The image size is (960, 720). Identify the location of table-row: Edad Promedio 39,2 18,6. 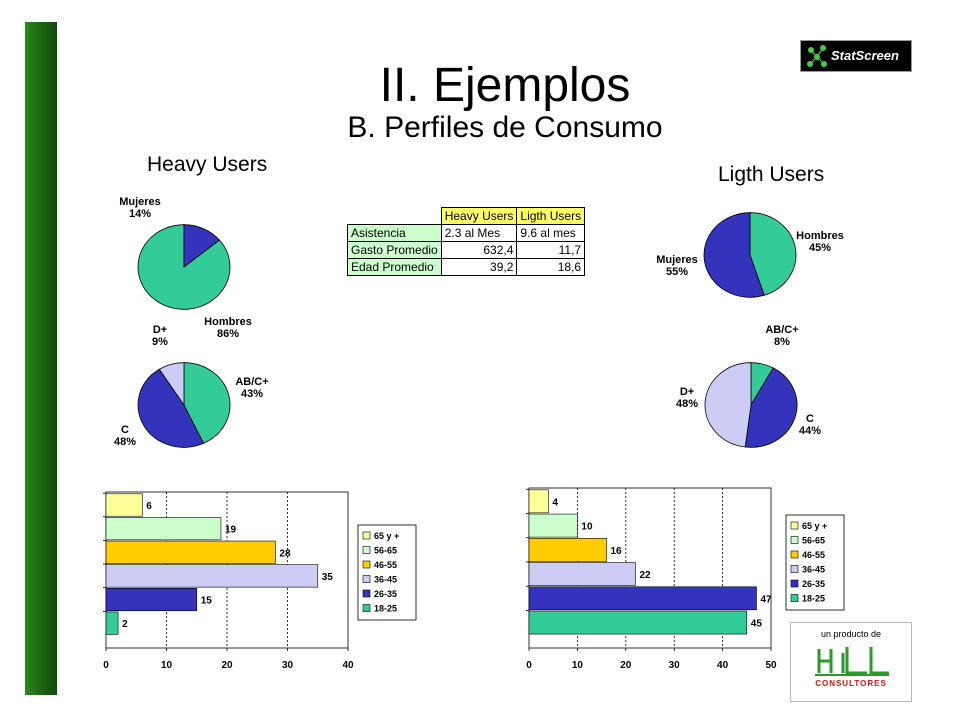
(466, 267).